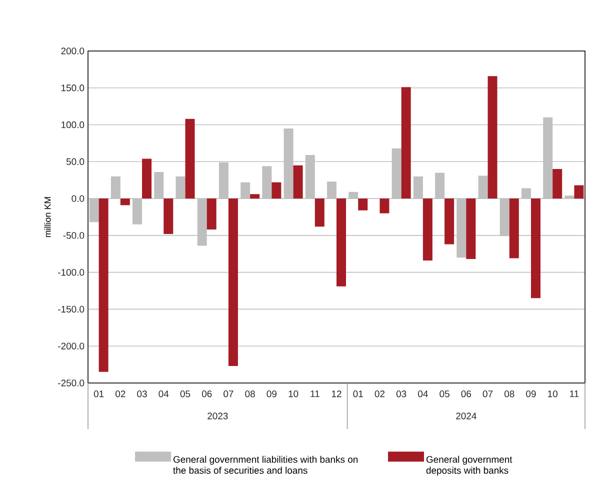 This screenshot has height=481, width=600. What do you see at coordinates (265, 465) in the screenshot?
I see `legend-label: General government liabilities with banks on the basis of securities and loans` at bounding box center [265, 465].